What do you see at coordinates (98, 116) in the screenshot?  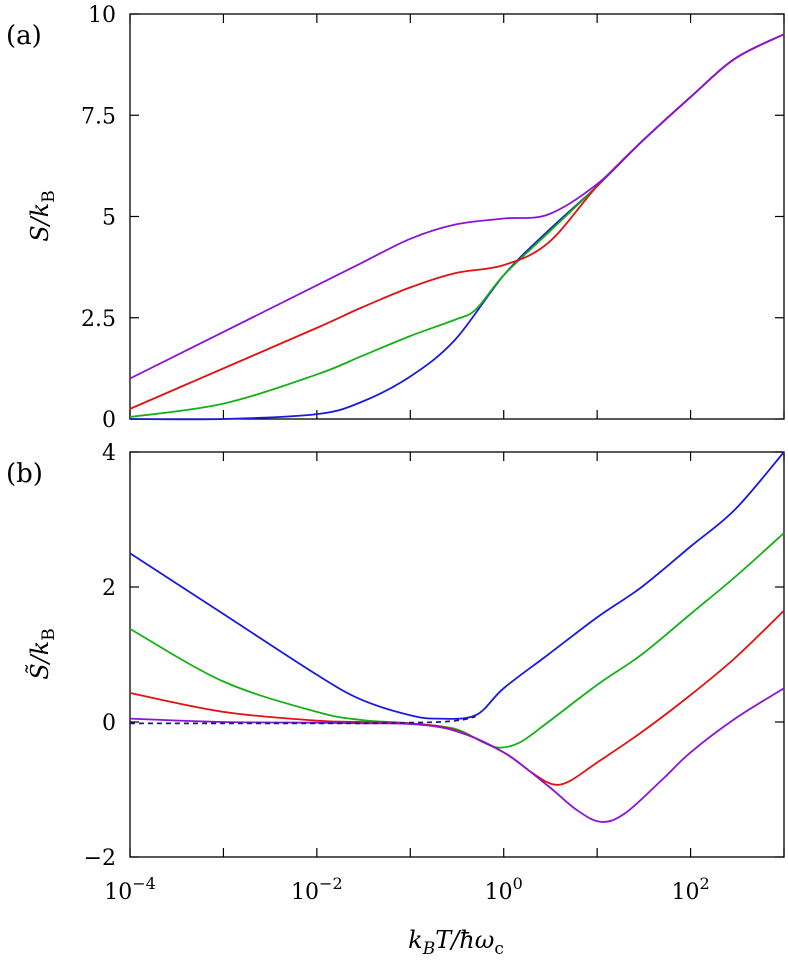 I see `y-tick-label: 7.5` at bounding box center [98, 116].